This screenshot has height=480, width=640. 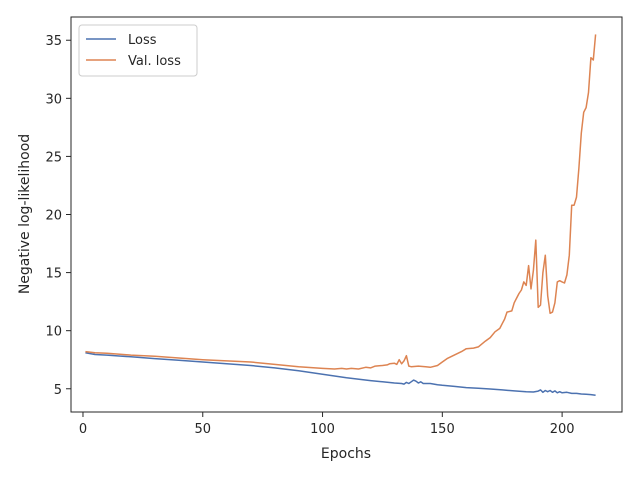 I want to click on y-tick-label: 20, so click(x=53, y=216).